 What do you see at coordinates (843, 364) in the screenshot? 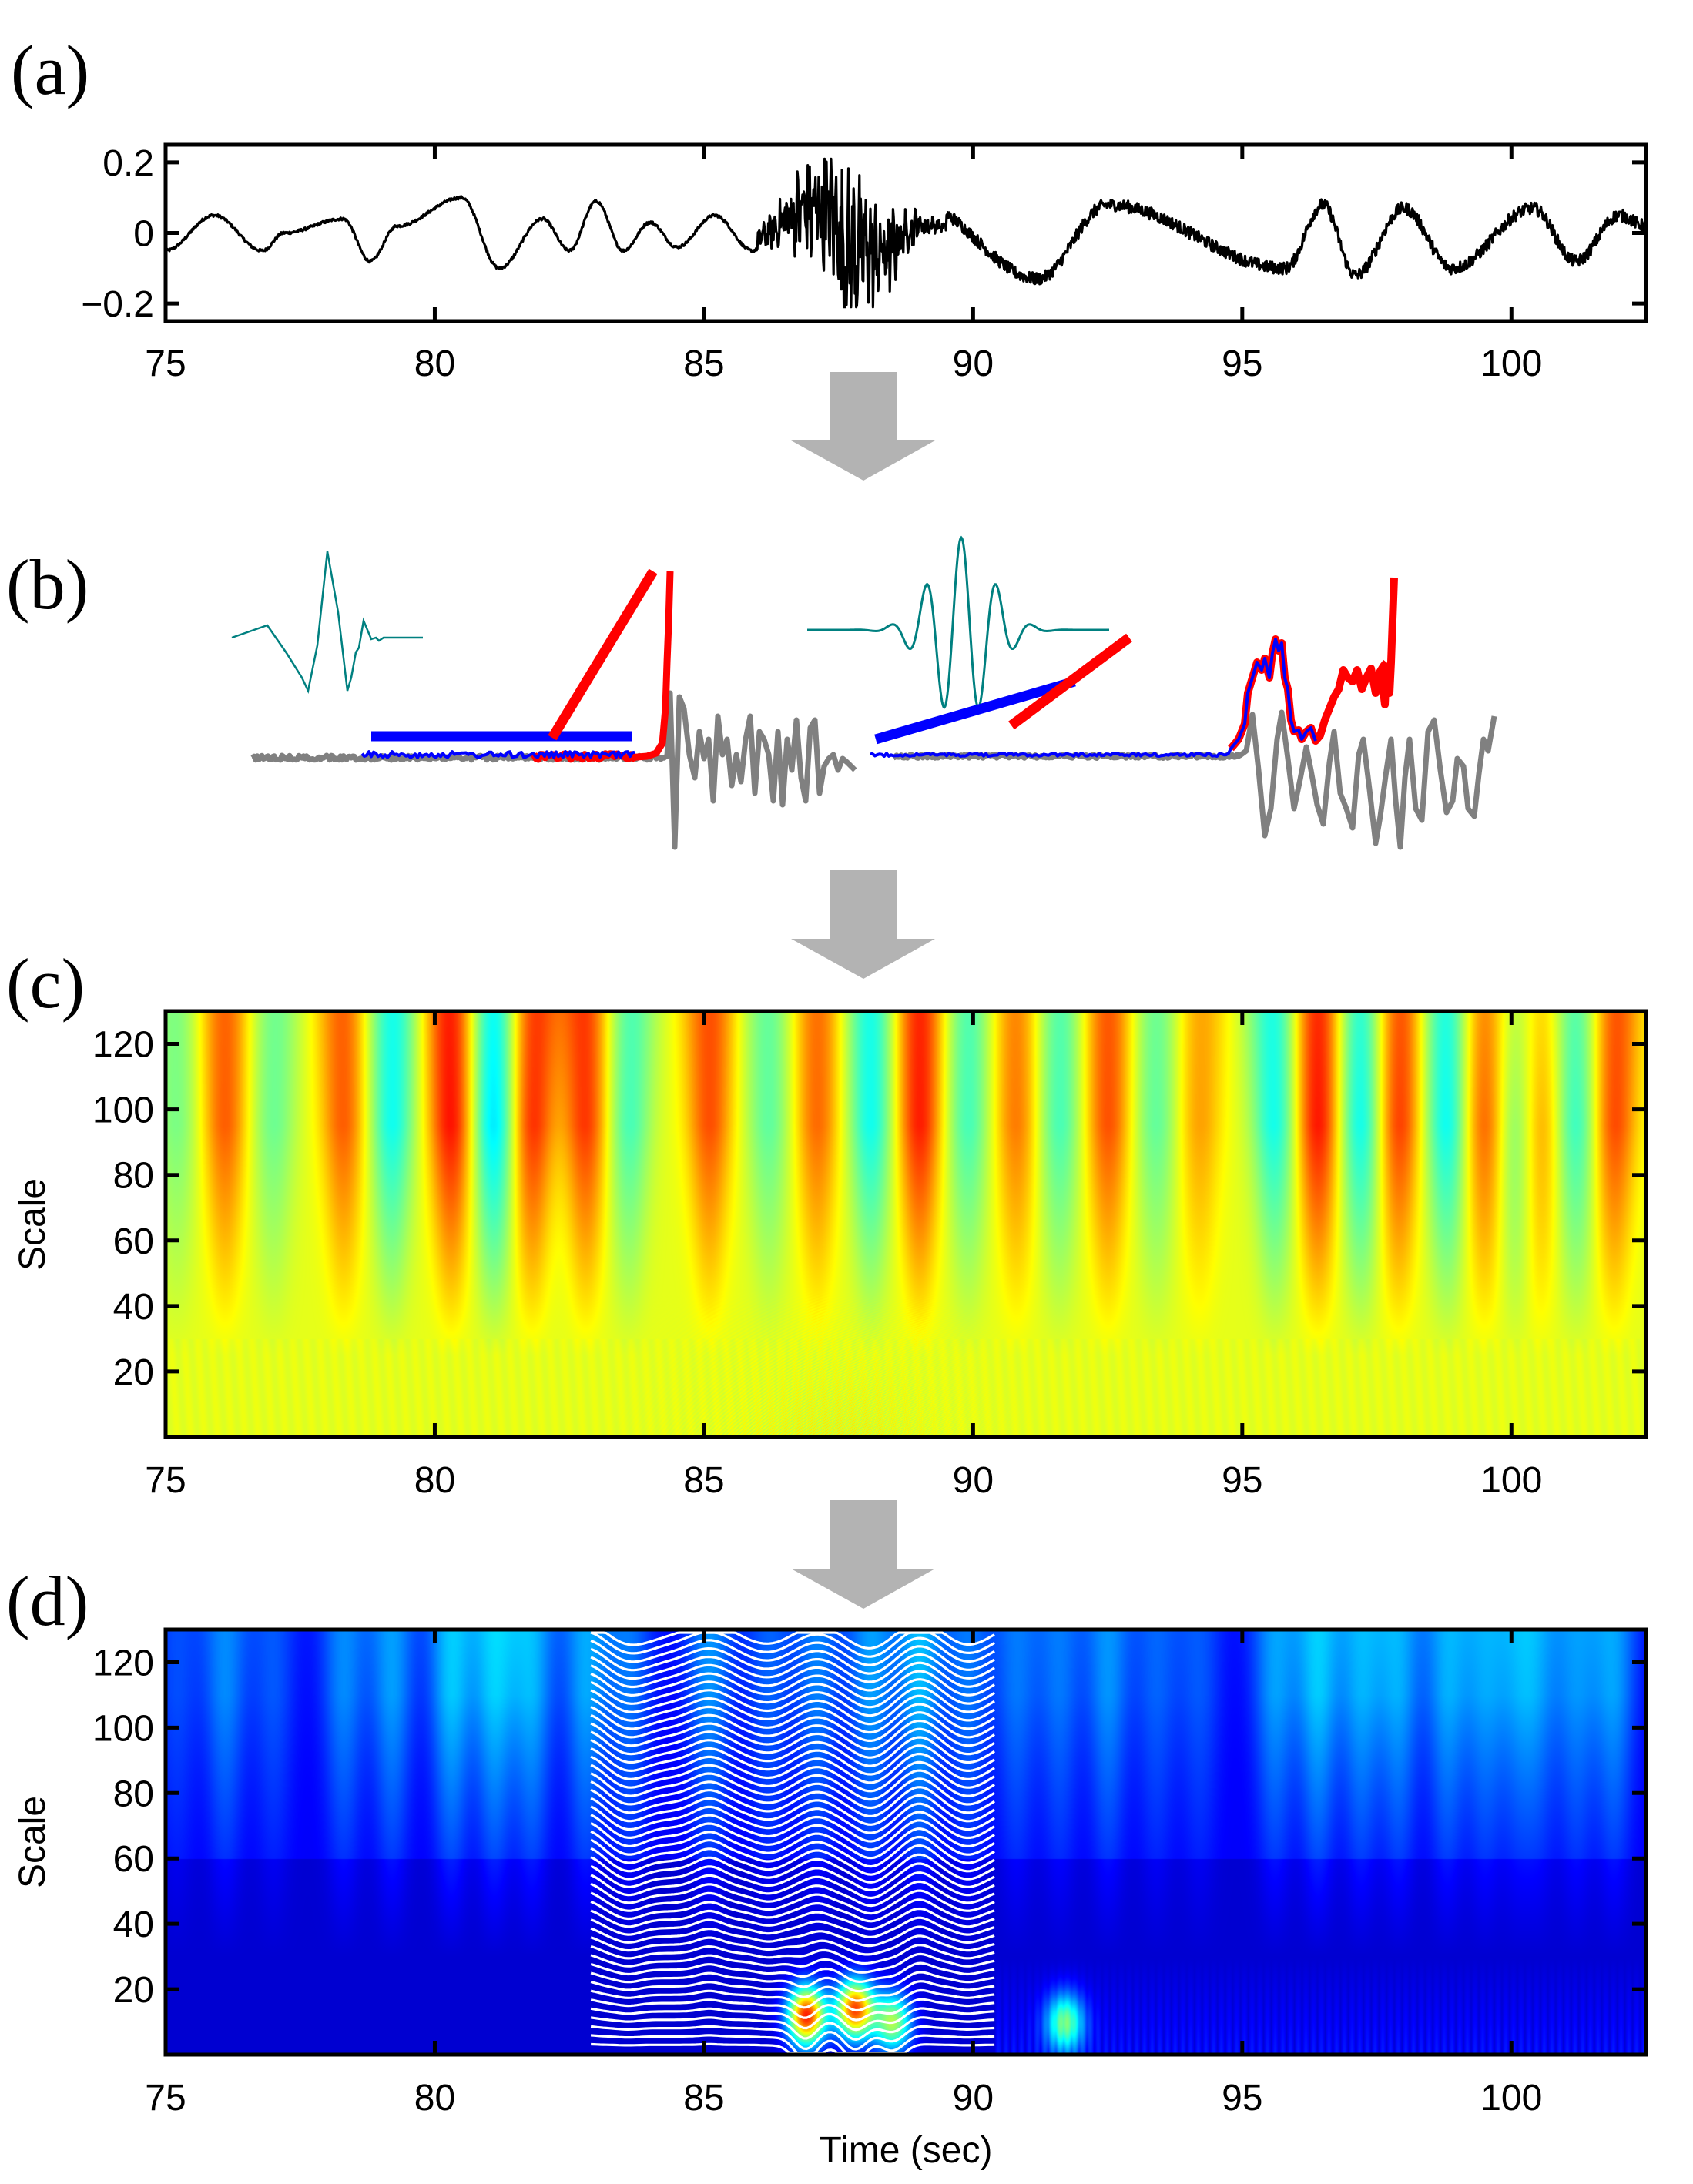
I see `panel-a-x-tick-labels: 75 80 85 90 95 100` at bounding box center [843, 364].